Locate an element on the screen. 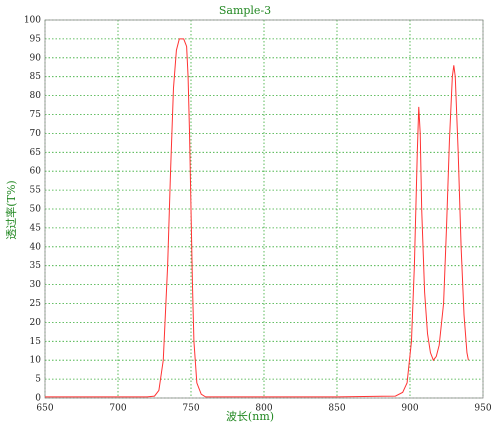 This screenshot has height=428, width=500. y-tick-label: 10 is located at coordinates (36, 361).